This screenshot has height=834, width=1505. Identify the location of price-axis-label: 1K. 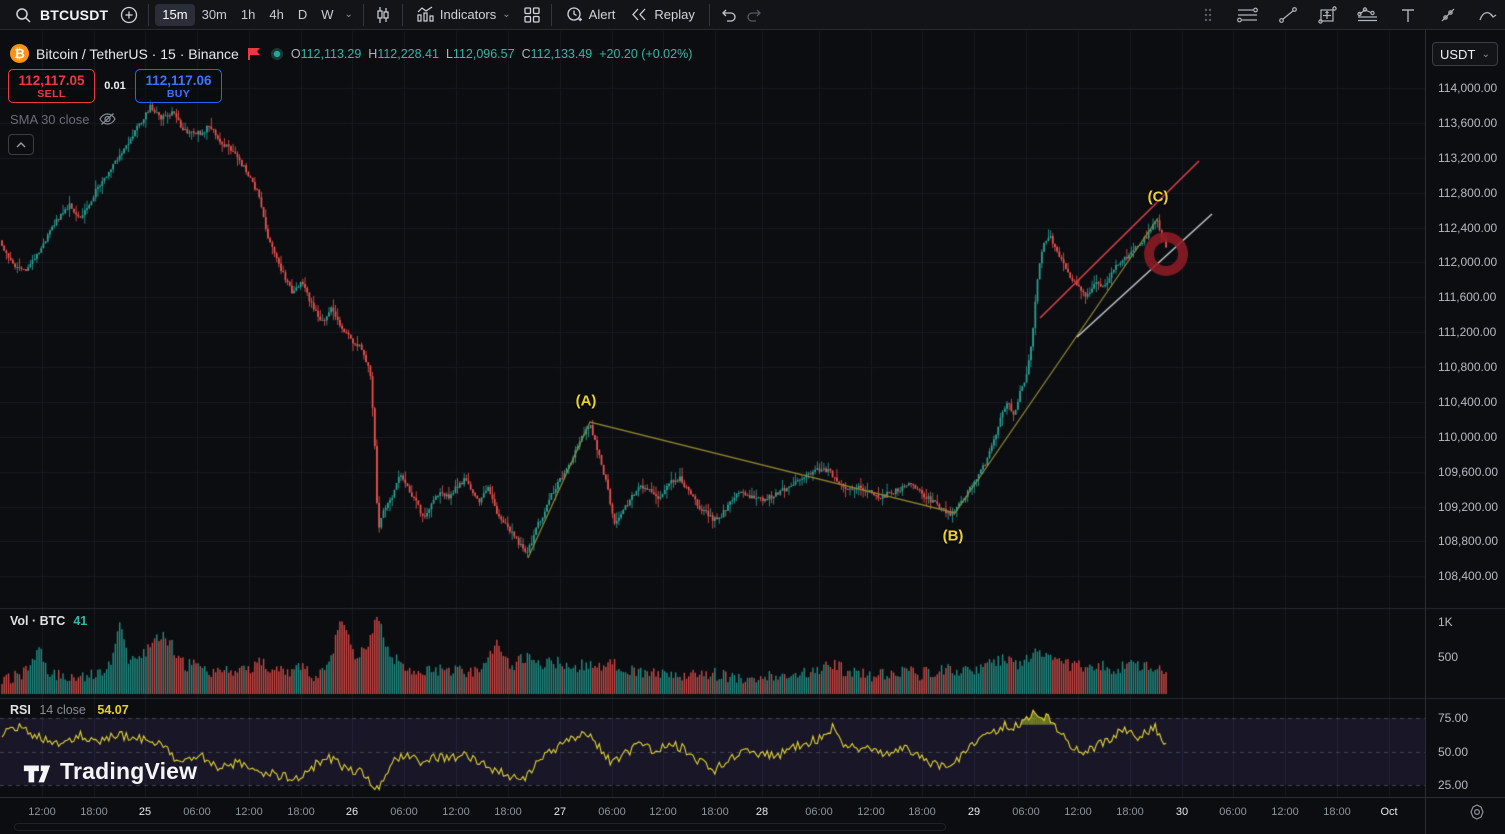
(1445, 622).